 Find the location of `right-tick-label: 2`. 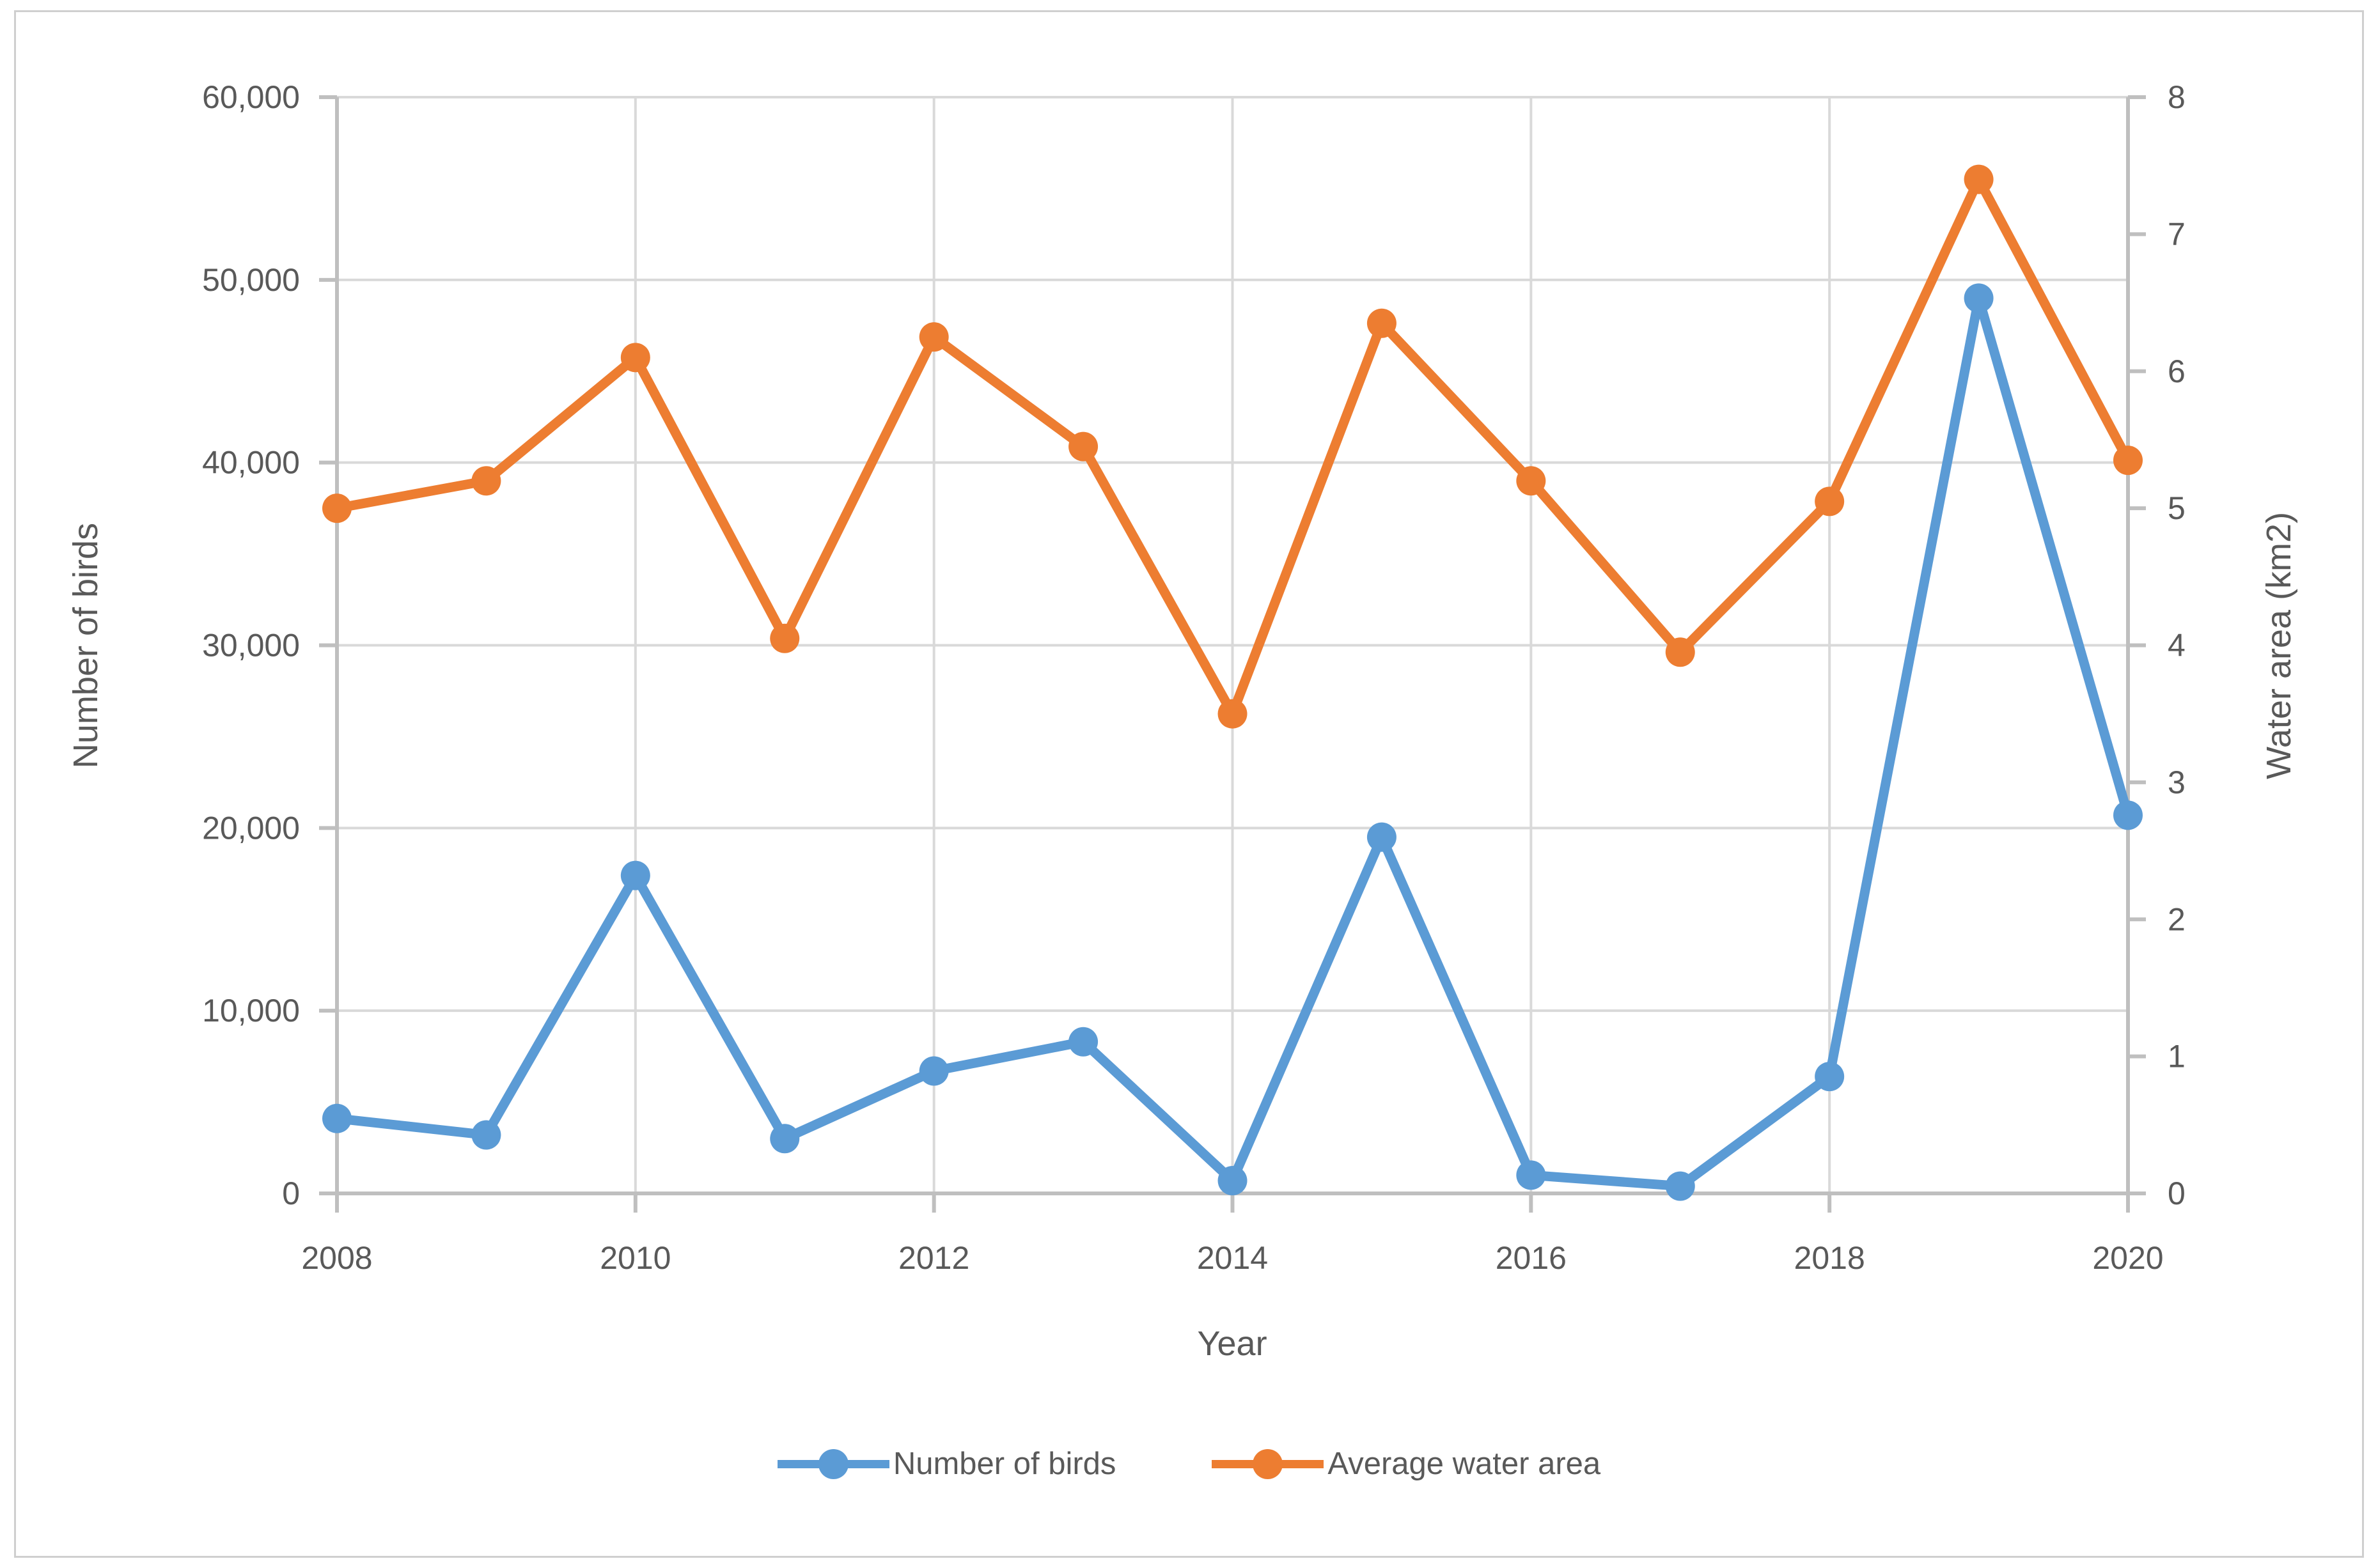

right-tick-label: 2 is located at coordinates (2177, 919).